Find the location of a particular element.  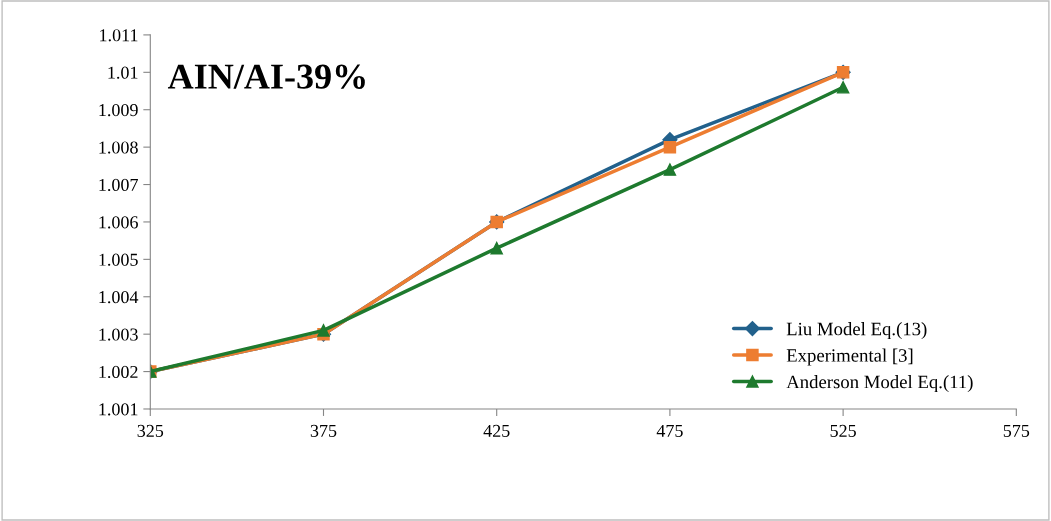

y-tick-label: 1.01 is located at coordinates (123, 72).